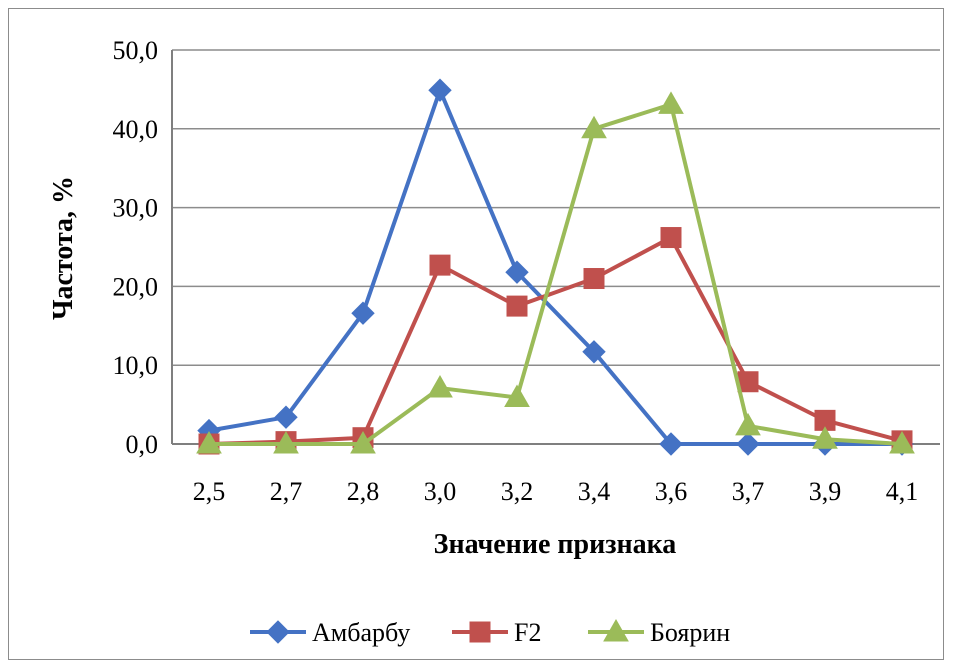 The height and width of the screenshot is (669, 954). I want to click on legend: Амбарбу F2 Боярин, so click(490, 632).